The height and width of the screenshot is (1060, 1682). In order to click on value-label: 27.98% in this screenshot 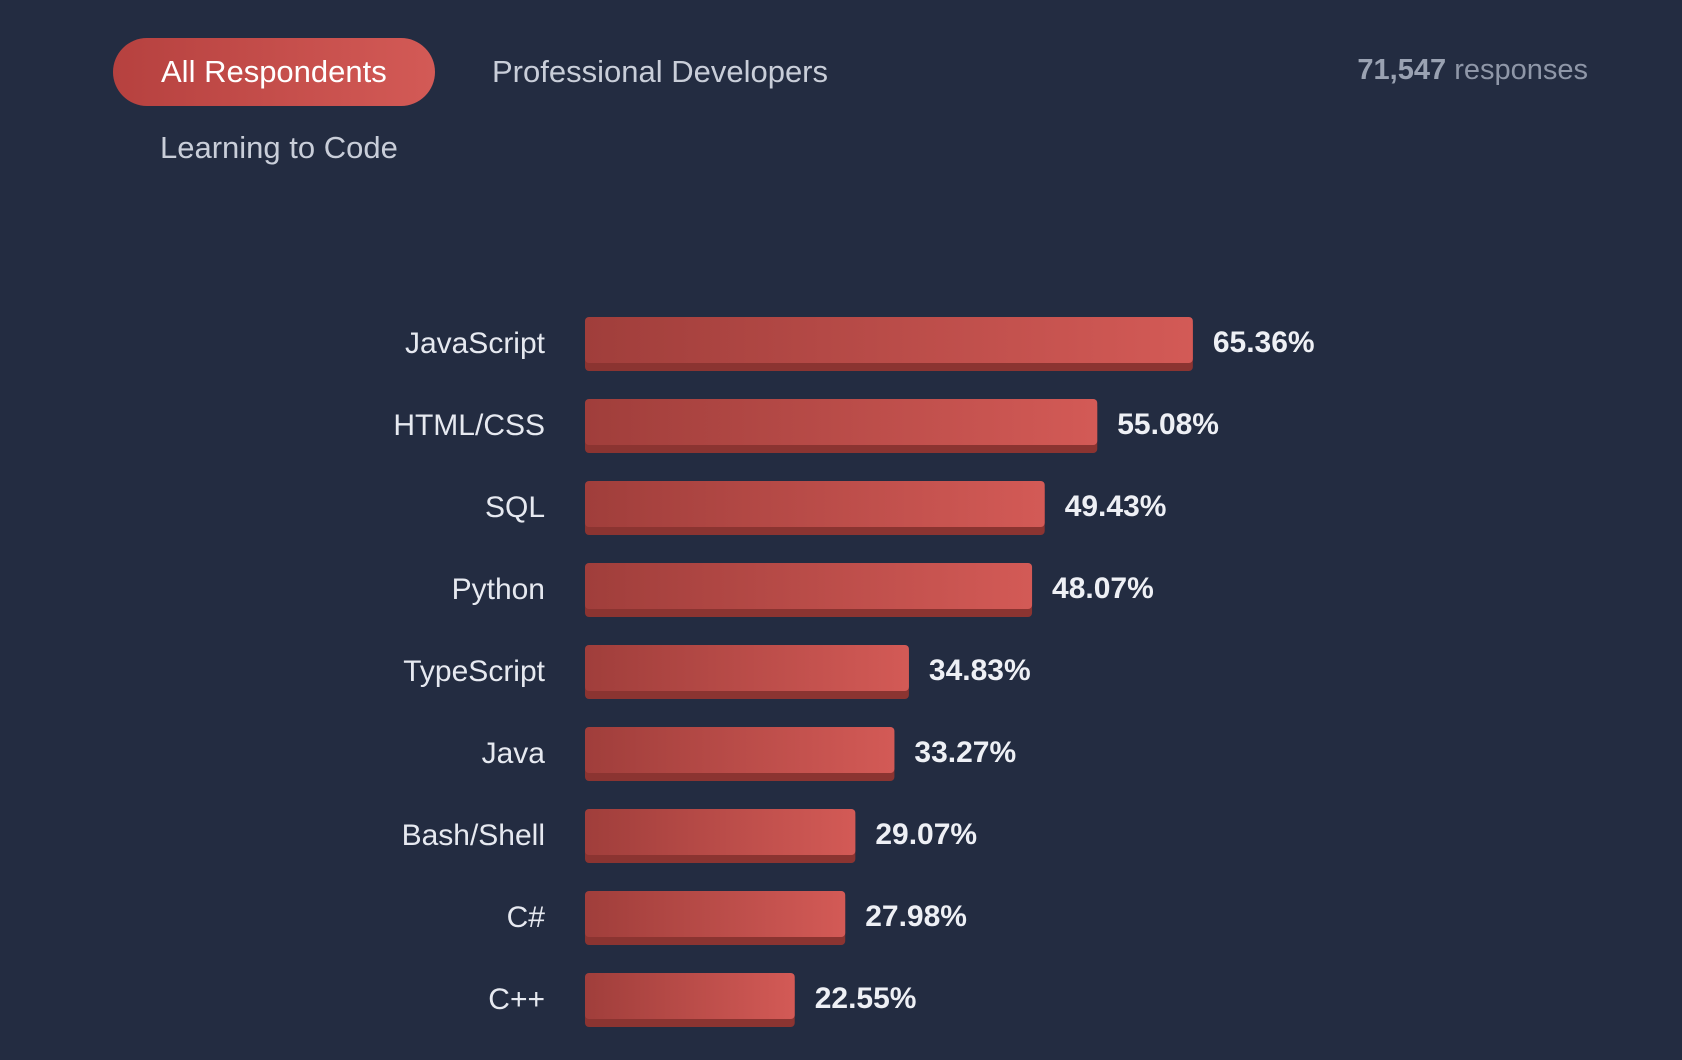, I will do `click(916, 916)`.